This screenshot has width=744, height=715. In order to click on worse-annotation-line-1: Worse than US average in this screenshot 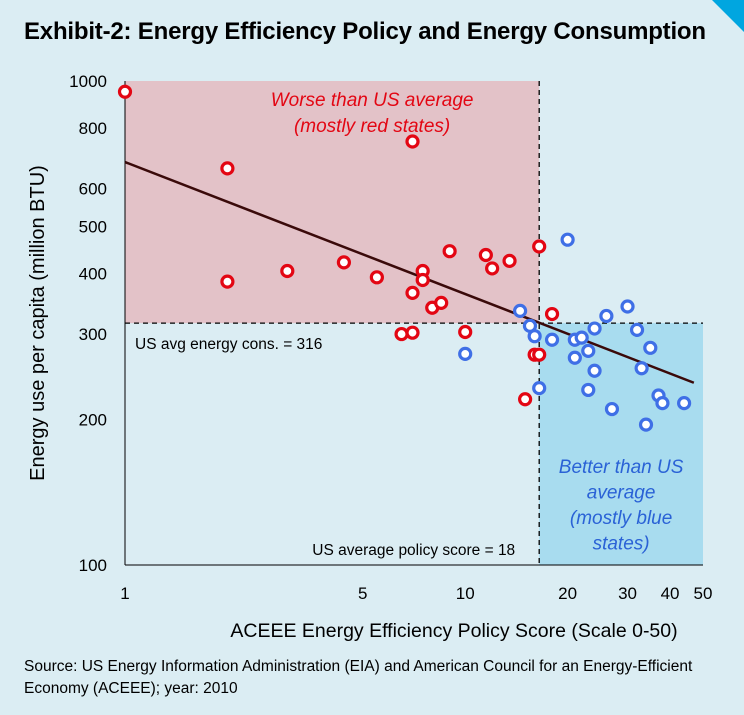, I will do `click(372, 100)`.